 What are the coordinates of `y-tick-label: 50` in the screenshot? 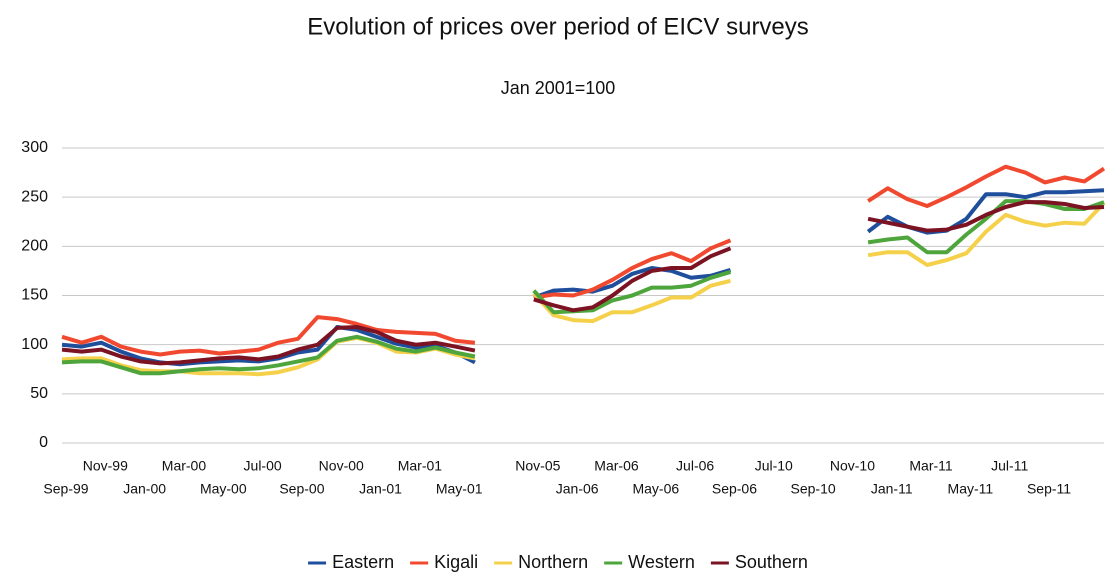 It's located at (39, 393).